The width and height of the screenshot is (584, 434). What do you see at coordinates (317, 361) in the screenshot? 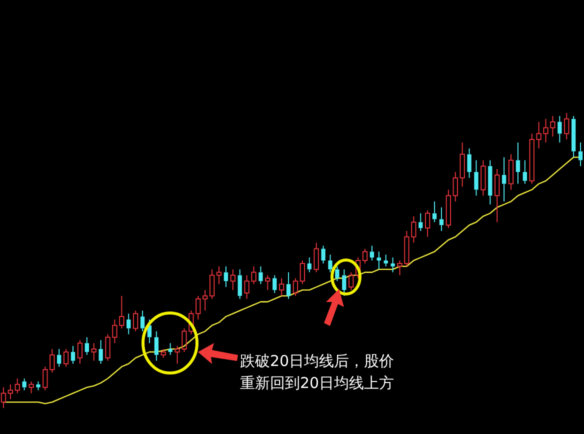
I see `annotation: 跌破20日均线后，股价` at bounding box center [317, 361].